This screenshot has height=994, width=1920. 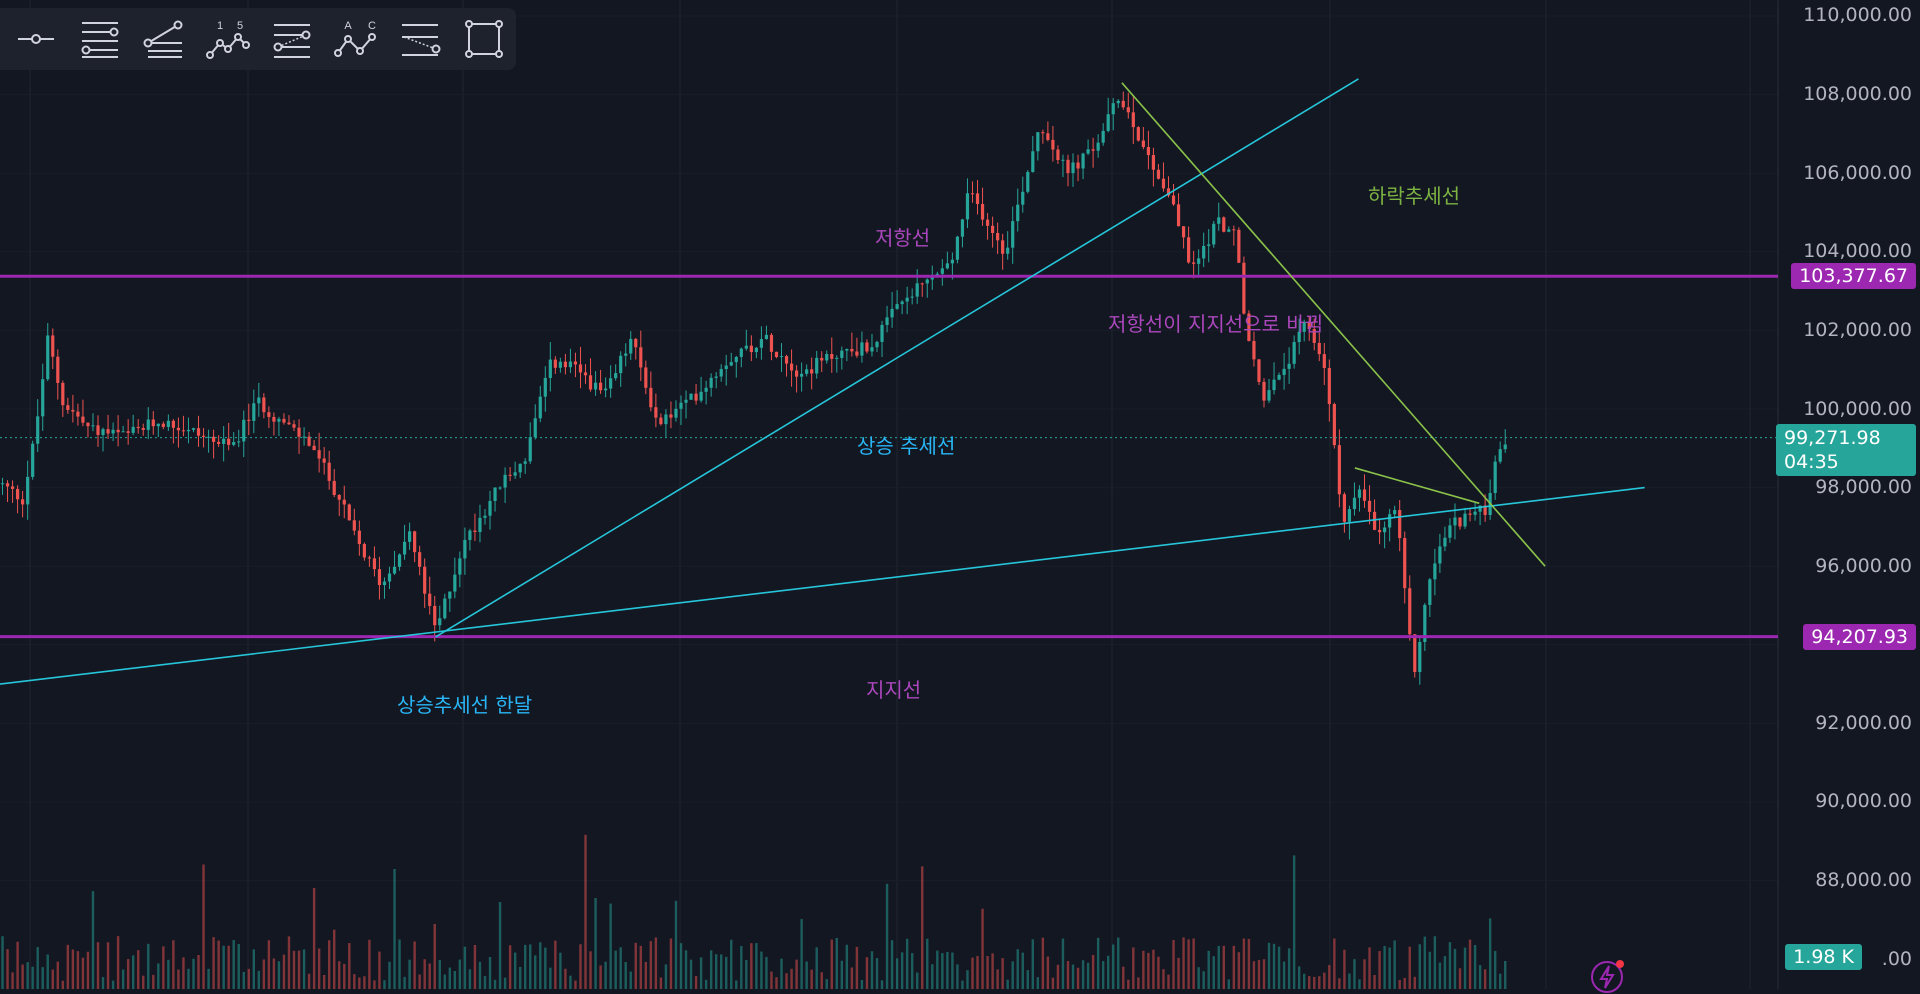 I want to click on trend-angle-tool, so click(x=420, y=39).